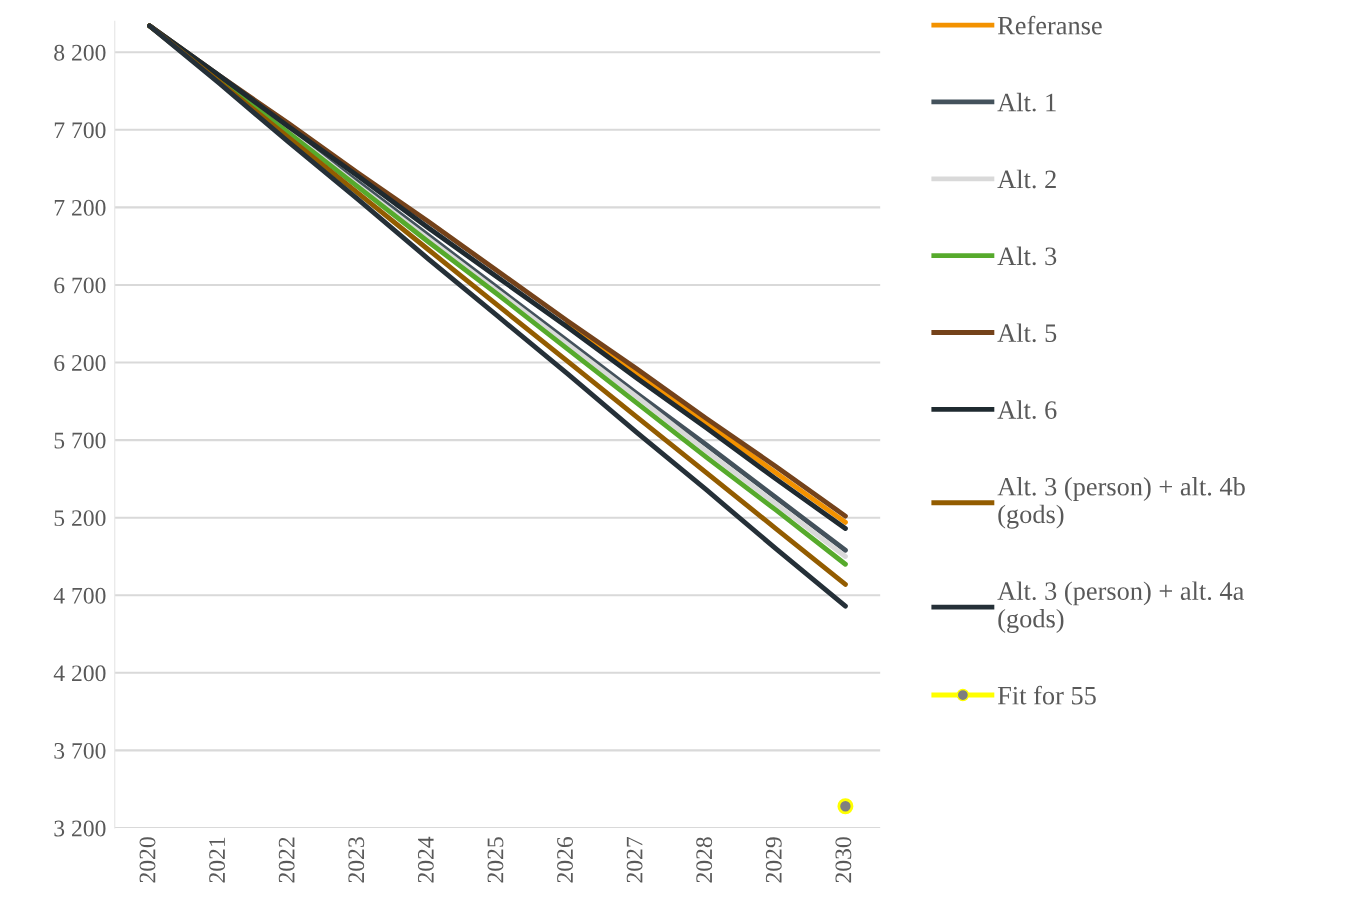  I want to click on y-tick-label: 6 700, so click(80, 285).